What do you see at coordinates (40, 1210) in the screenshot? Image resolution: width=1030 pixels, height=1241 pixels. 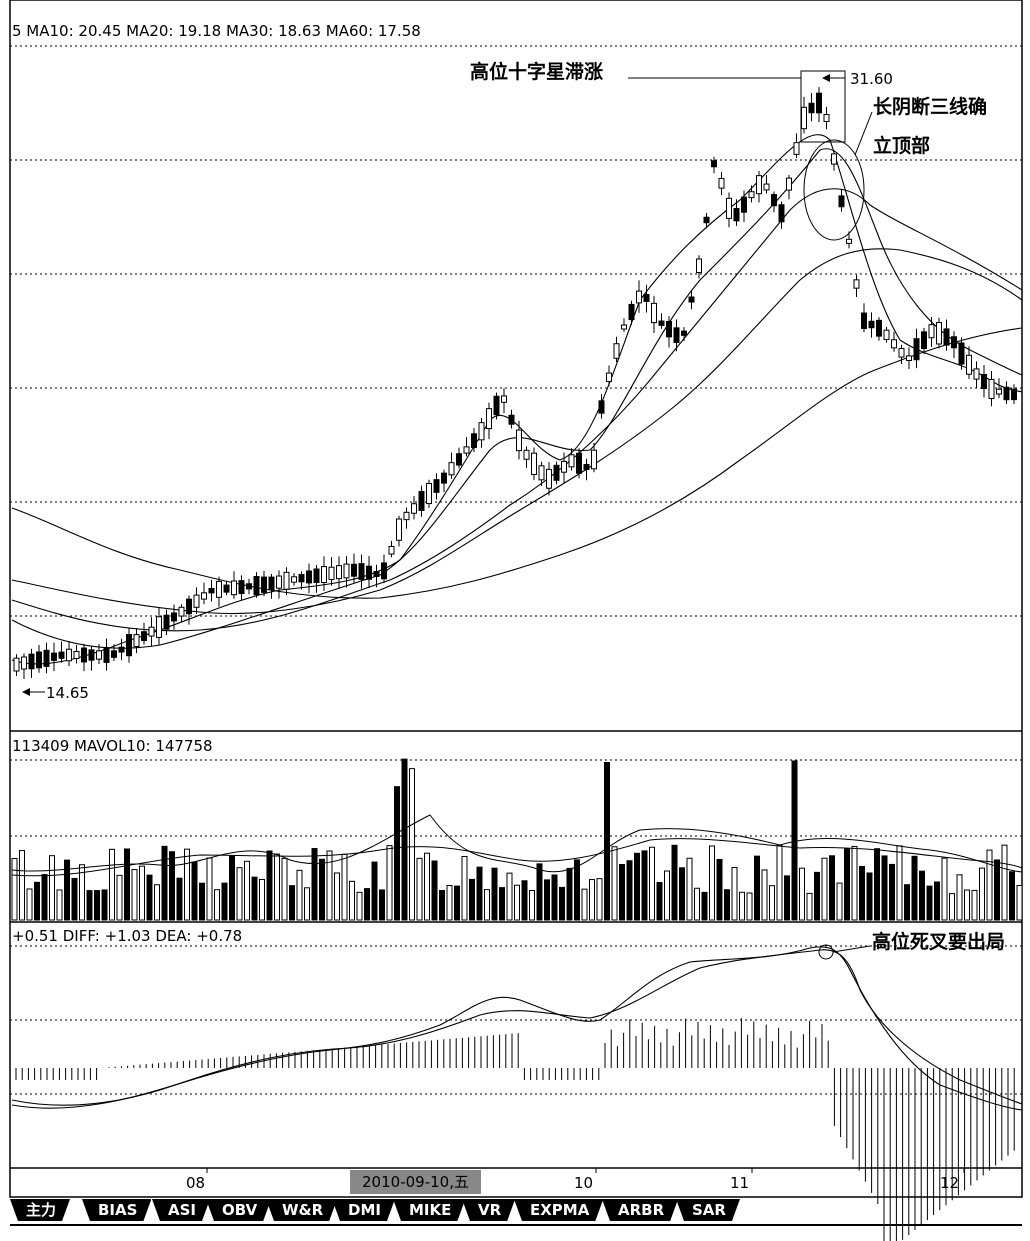 I see `tab-zhuli: 主力` at bounding box center [40, 1210].